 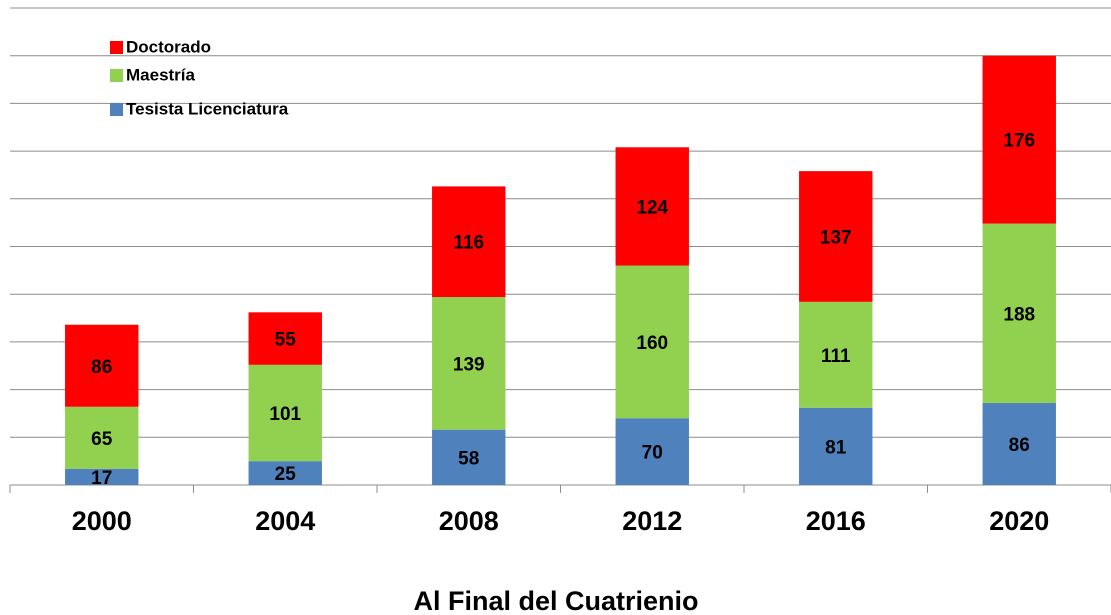 I want to click on legend-label: Maestría, so click(x=161, y=74).